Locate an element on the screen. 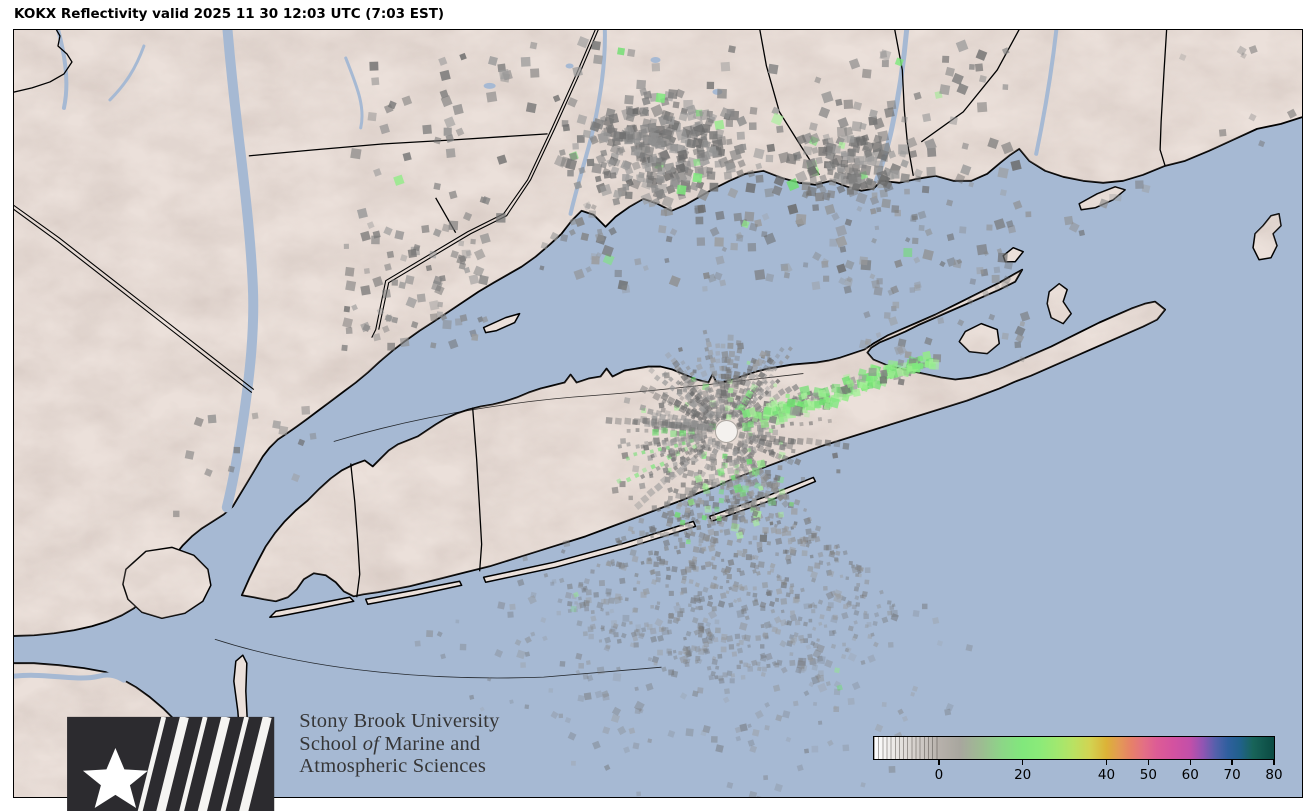 The height and width of the screenshot is (811, 1316). colorbar-tick-label: 50 is located at coordinates (1148, 775).